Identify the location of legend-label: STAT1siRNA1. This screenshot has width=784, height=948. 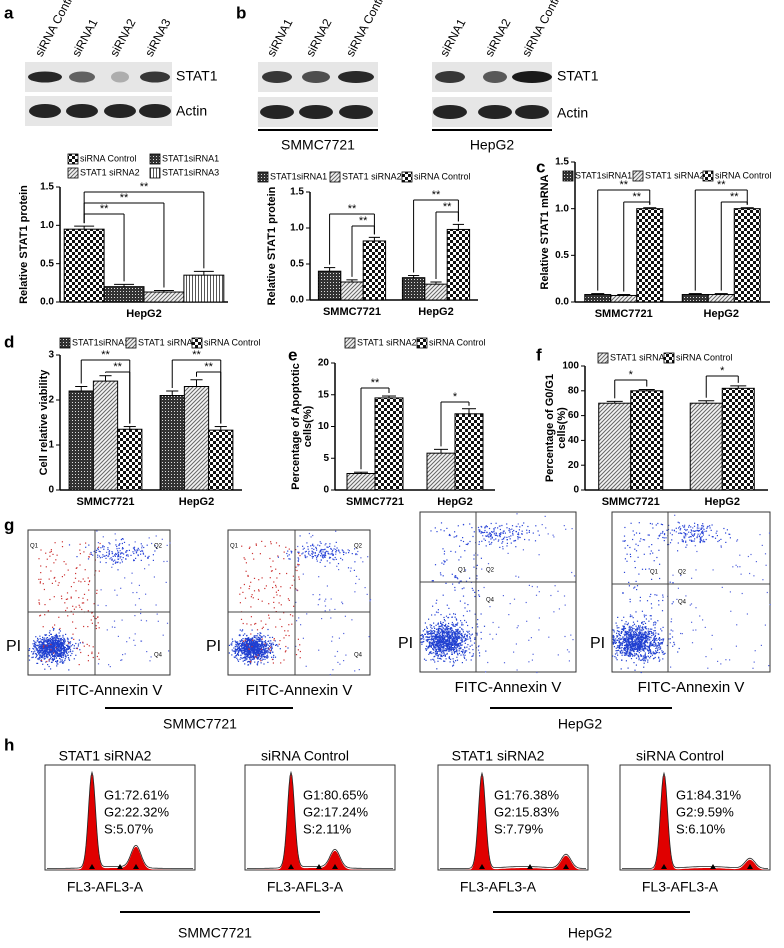
(603, 175).